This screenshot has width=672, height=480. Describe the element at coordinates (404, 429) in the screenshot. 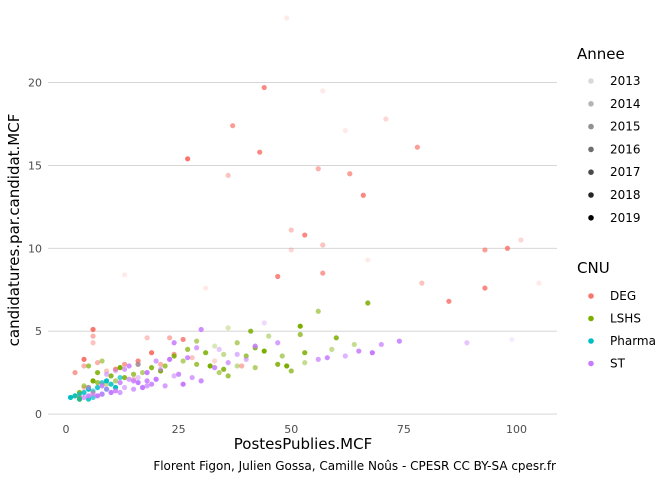

I see `x-tick-label: 75` at that location.